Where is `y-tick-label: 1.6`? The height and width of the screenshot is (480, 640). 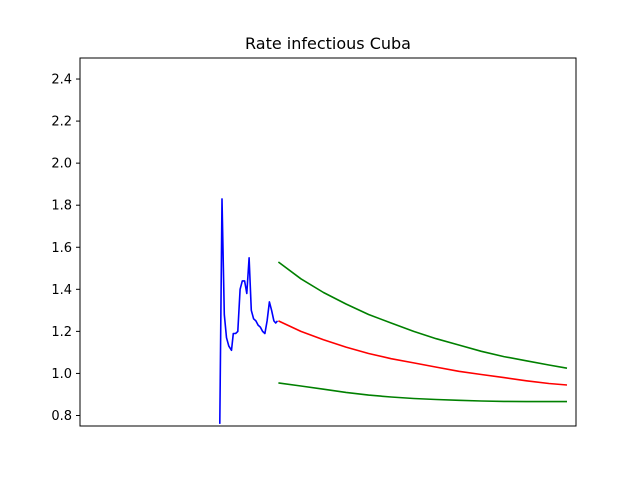
y-tick-label: 1.6 is located at coordinates (61, 248).